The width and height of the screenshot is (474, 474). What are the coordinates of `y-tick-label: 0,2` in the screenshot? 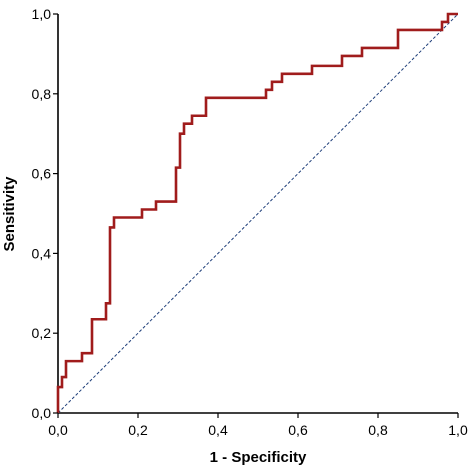 It's located at (42, 333).